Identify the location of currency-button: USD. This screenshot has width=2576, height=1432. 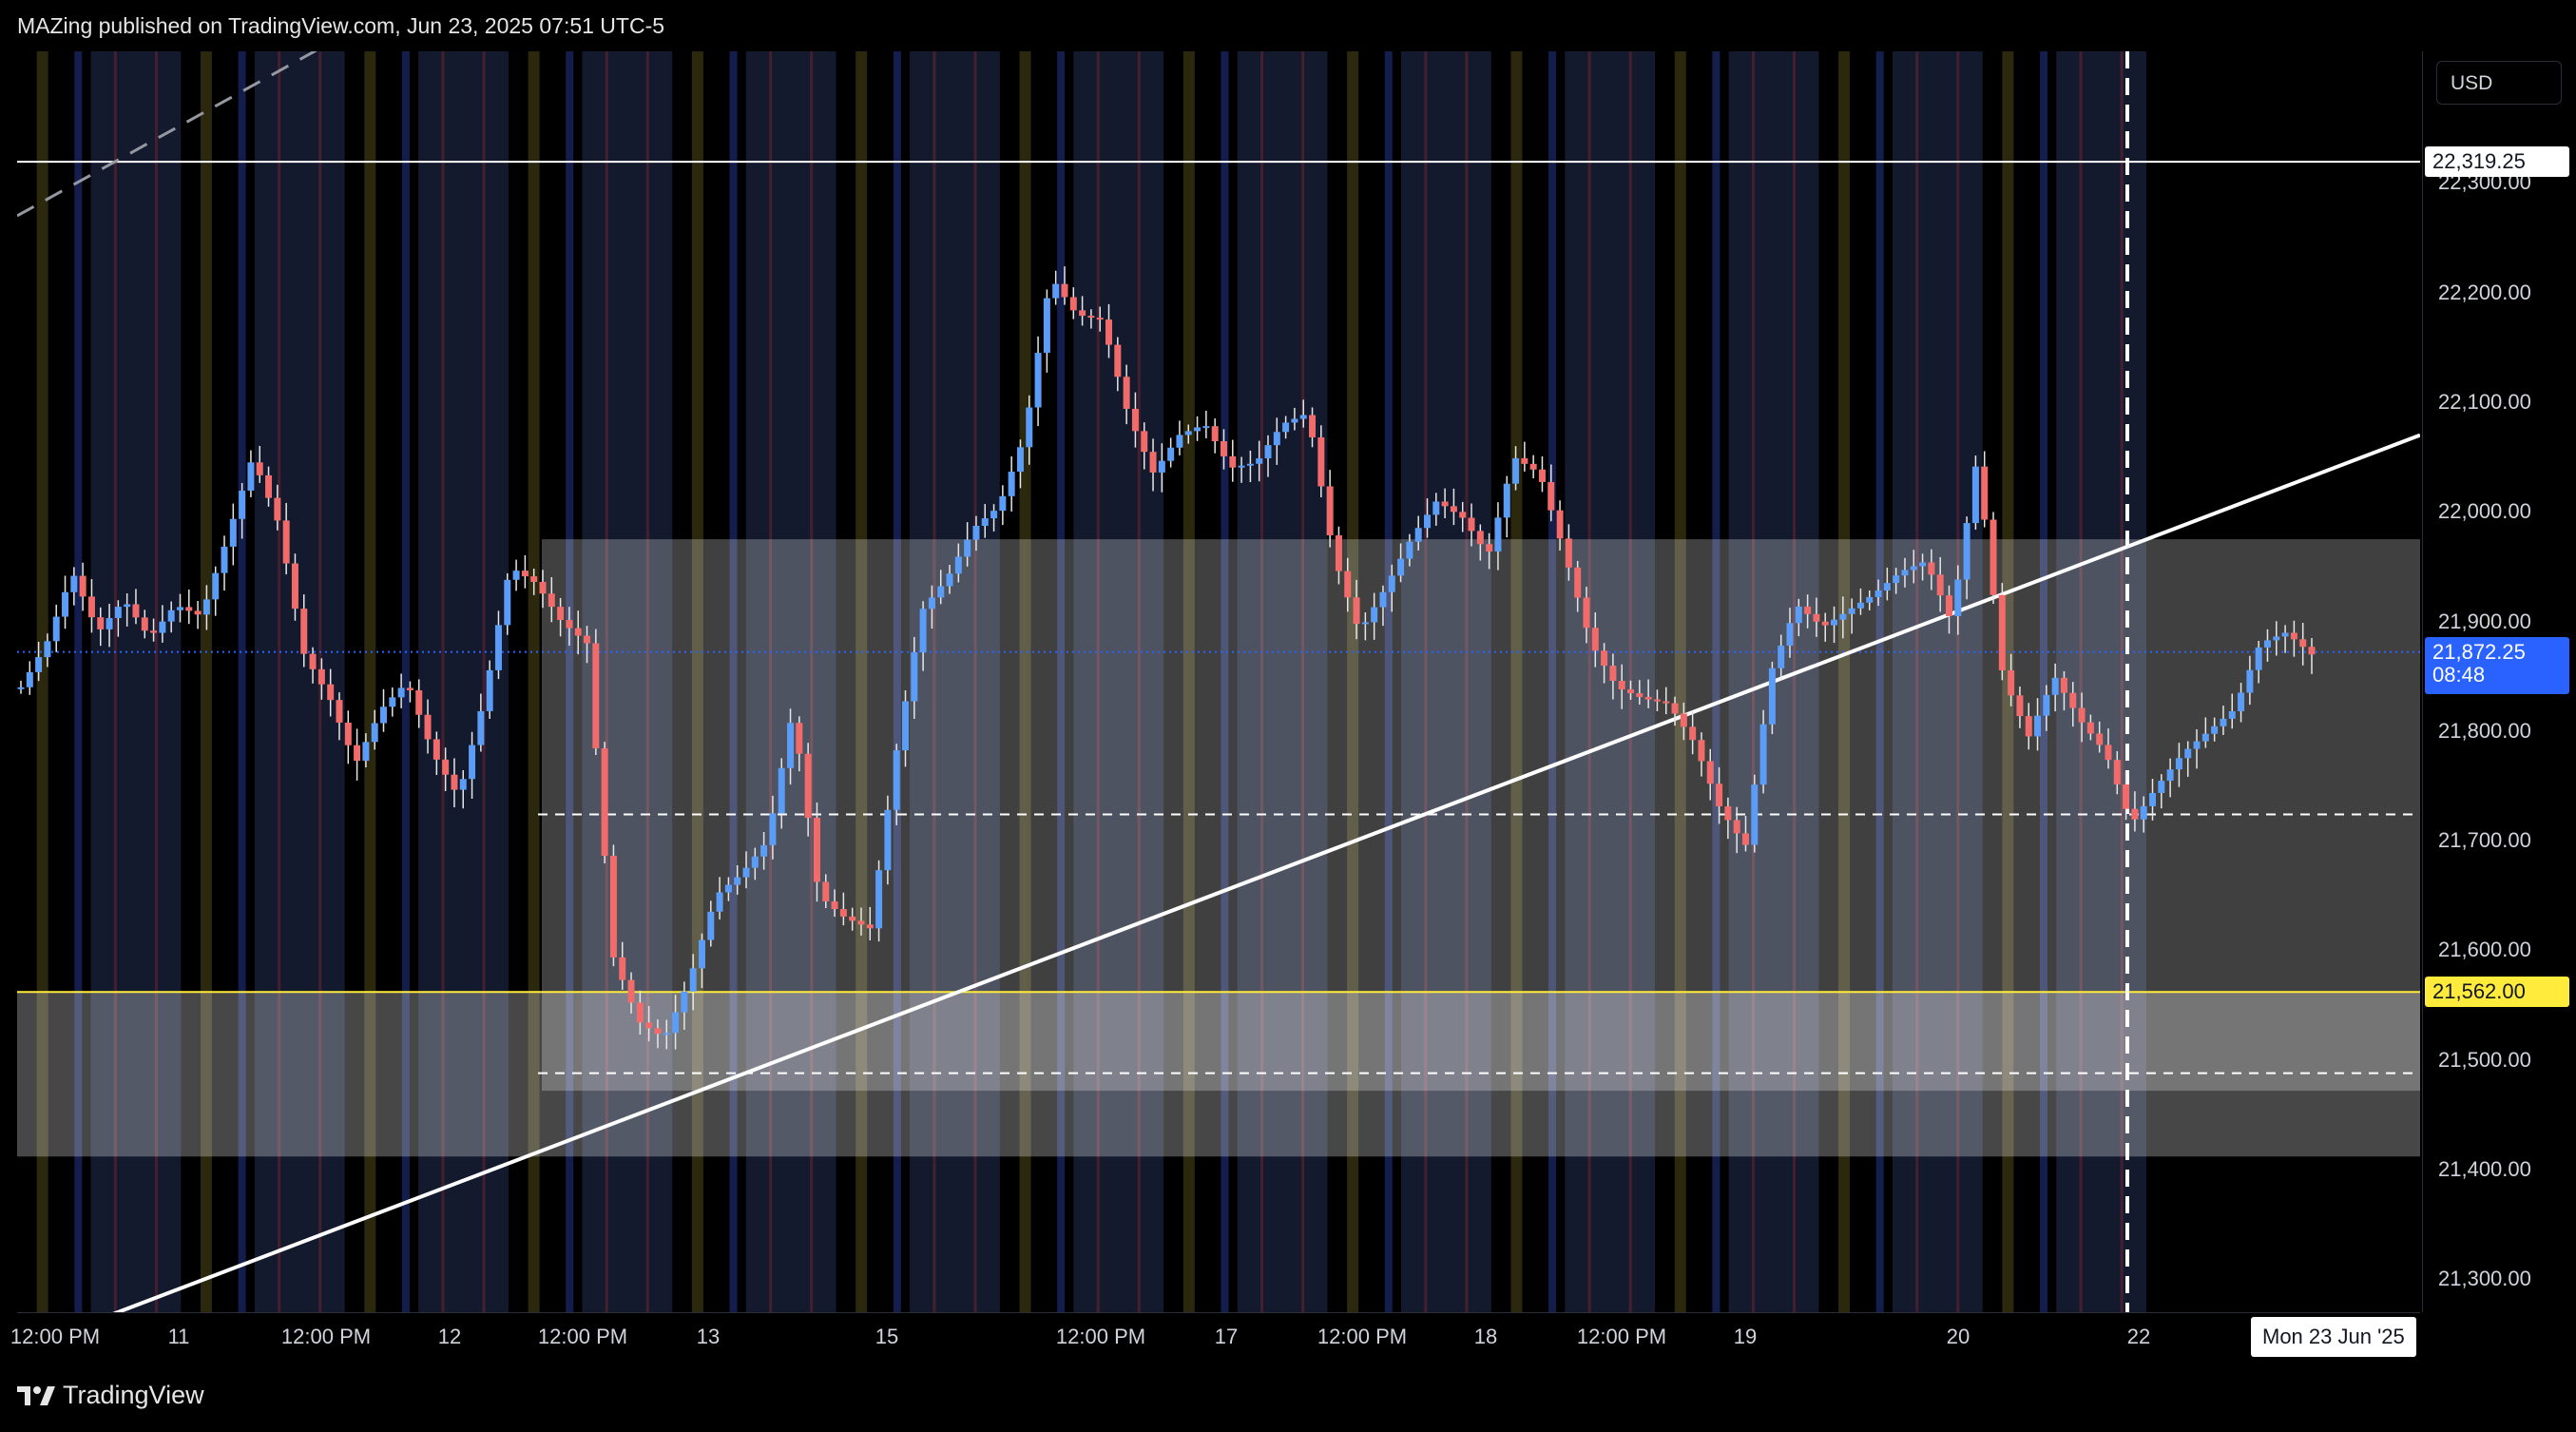
(2499, 83).